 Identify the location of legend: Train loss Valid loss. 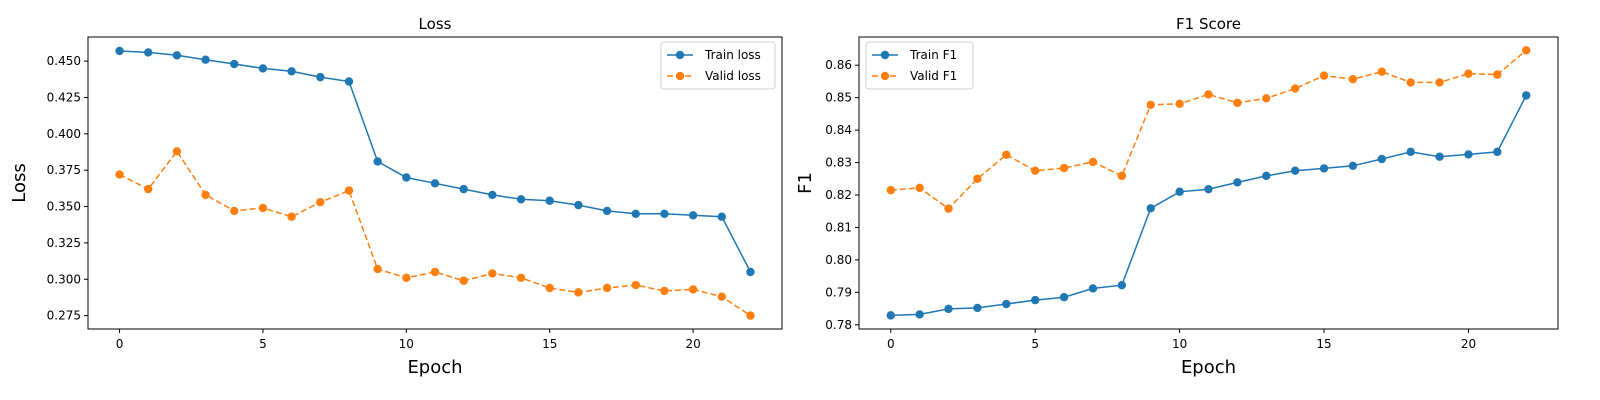
(718, 65).